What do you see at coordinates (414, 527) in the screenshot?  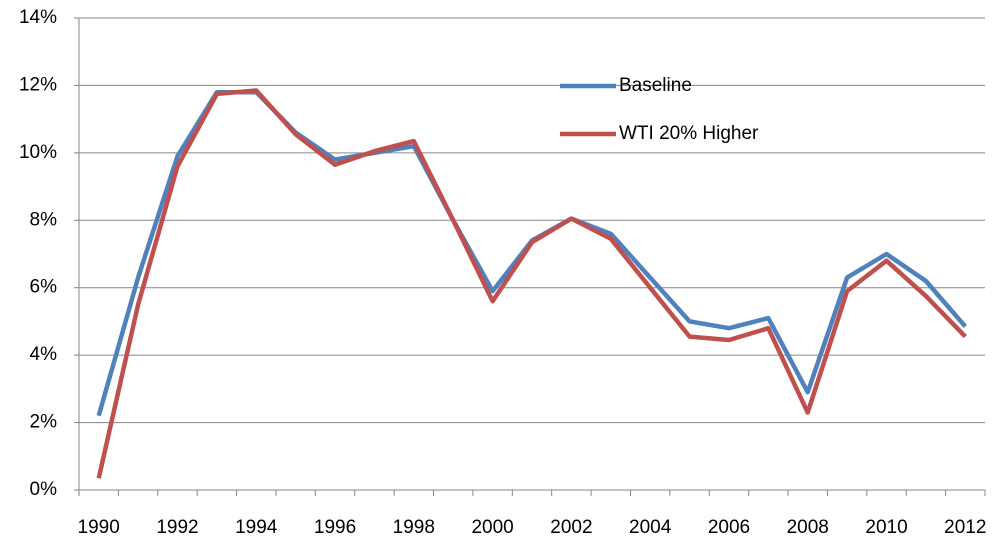 I see `x-tick-label: 1998` at bounding box center [414, 527].